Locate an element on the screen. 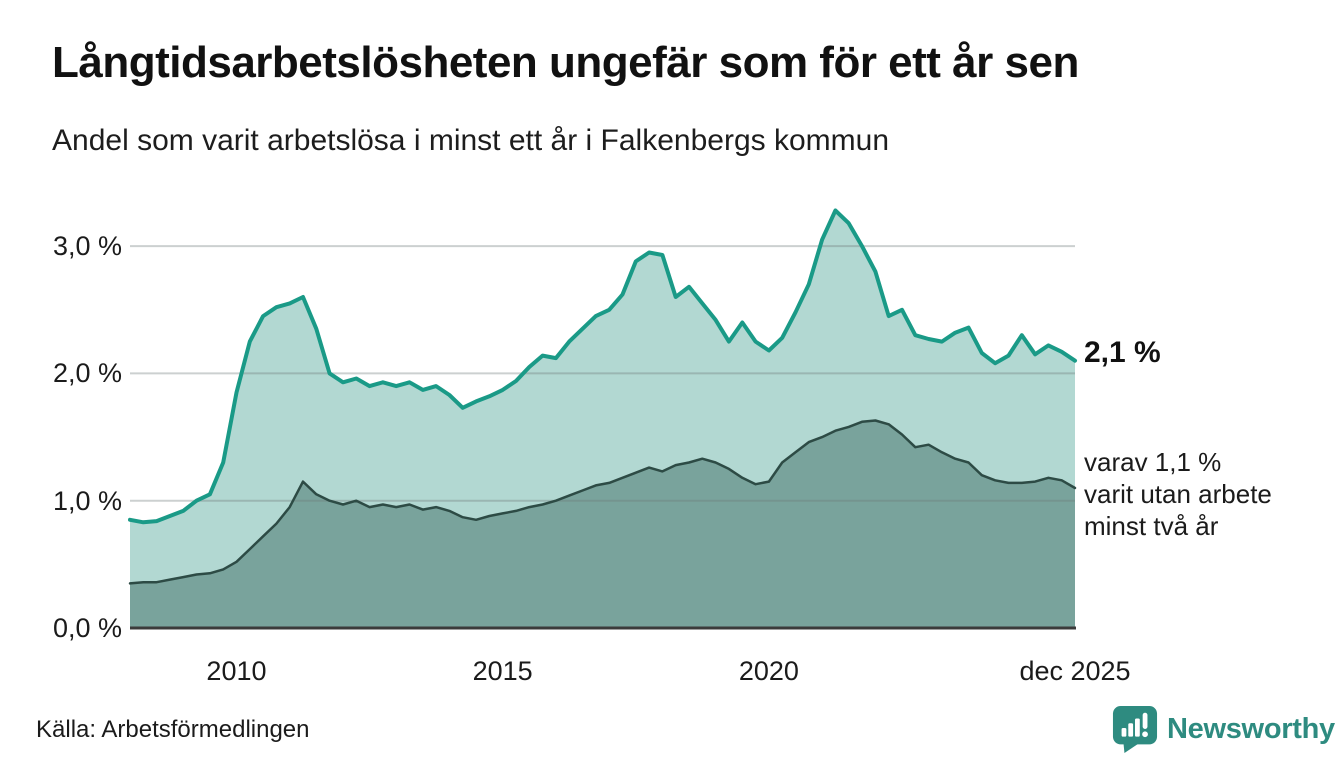 The height and width of the screenshot is (780, 1340). secondary-annotation-line-3: minst två år is located at coordinates (1151, 526).